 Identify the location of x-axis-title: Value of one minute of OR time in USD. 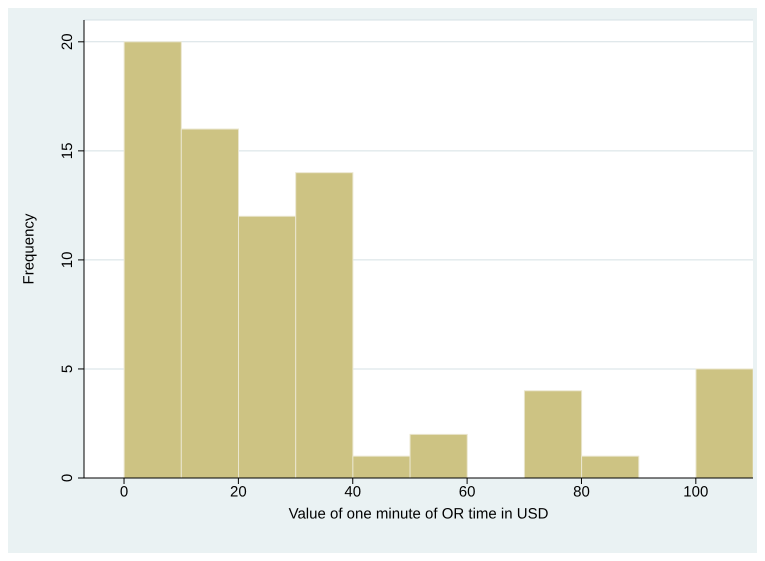
(418, 514).